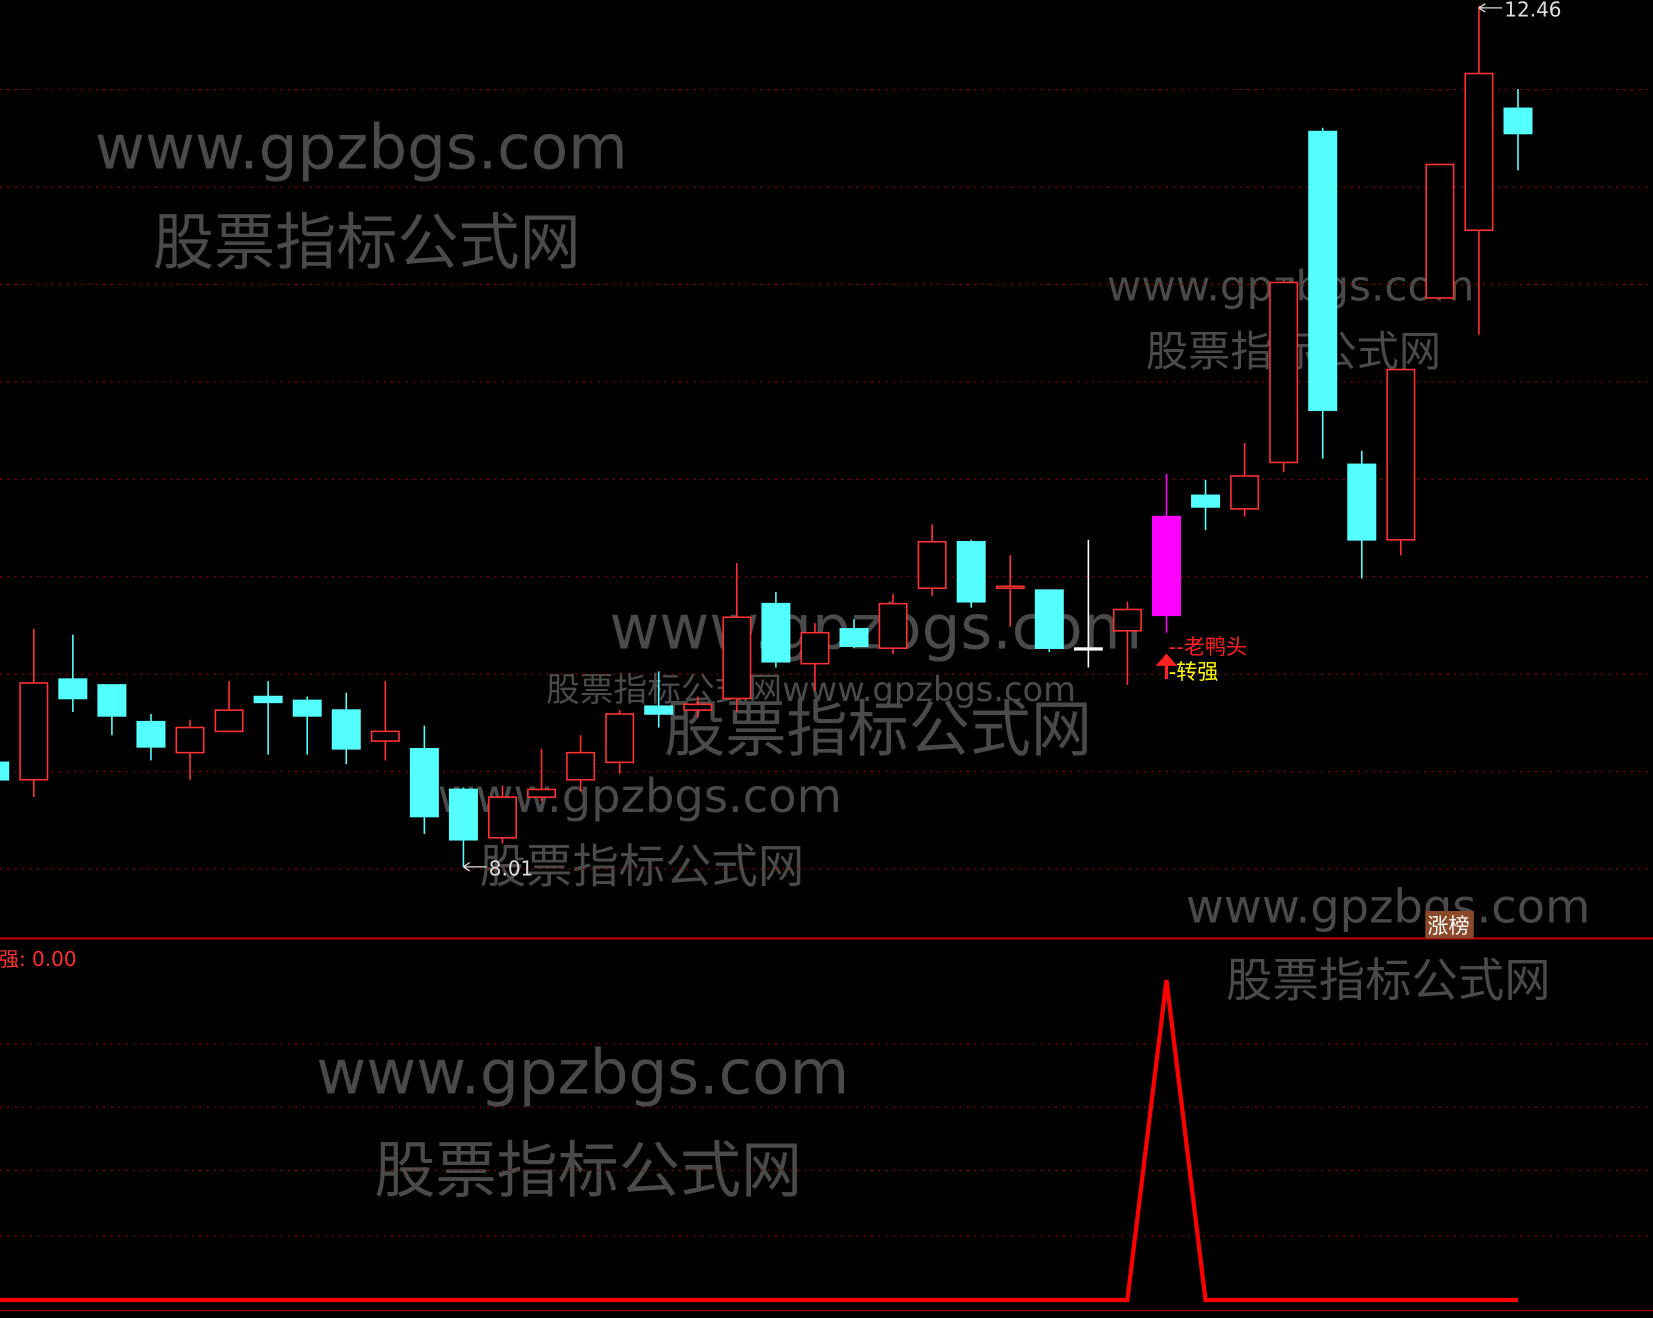 This screenshot has width=1653, height=1318. I want to click on indicator-title: 转强: 0.00, so click(38, 959).